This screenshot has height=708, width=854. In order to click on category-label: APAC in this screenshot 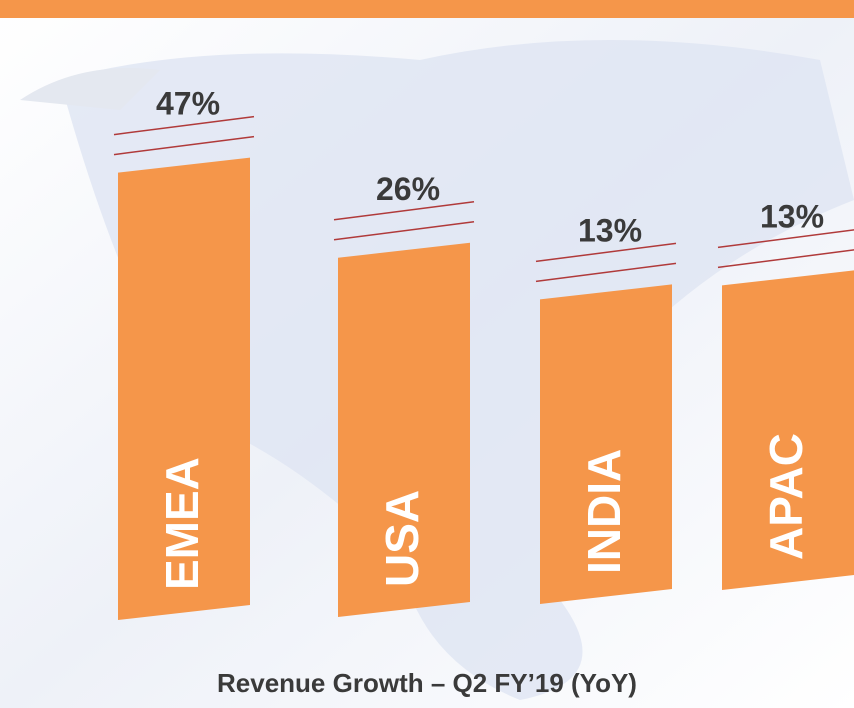, I will do `click(786, 496)`.